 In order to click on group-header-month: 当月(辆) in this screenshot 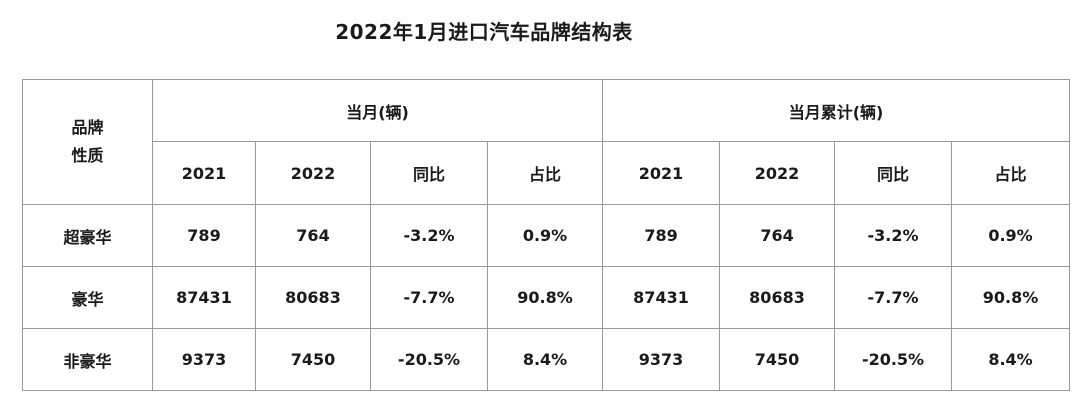, I will do `click(377, 110)`.